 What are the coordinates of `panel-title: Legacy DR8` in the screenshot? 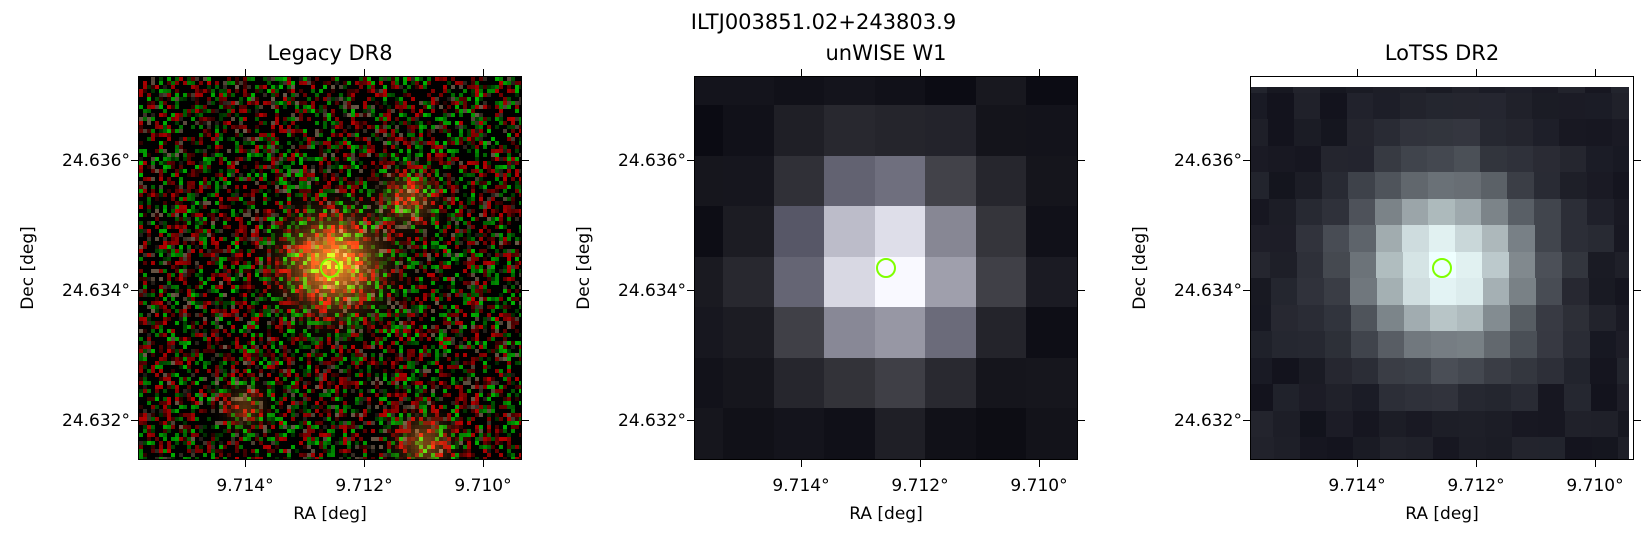 It's located at (330, 53).